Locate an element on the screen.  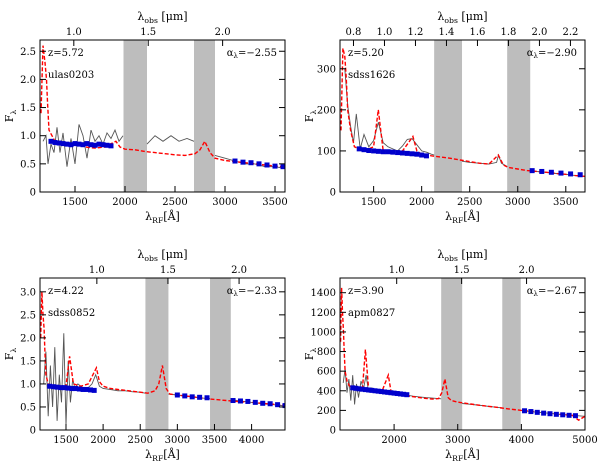
y-tick-label: 1.5 is located at coordinates (28, 108).